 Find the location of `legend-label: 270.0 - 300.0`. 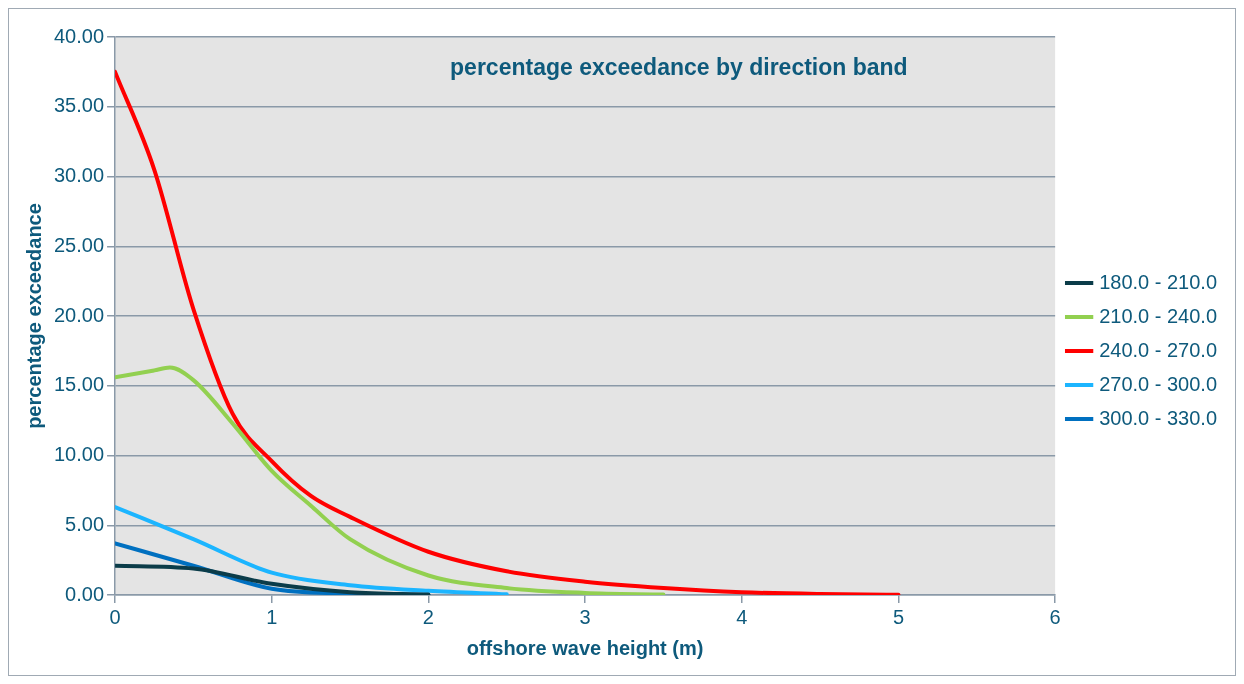

legend-label: 270.0 - 300.0 is located at coordinates (1158, 383).